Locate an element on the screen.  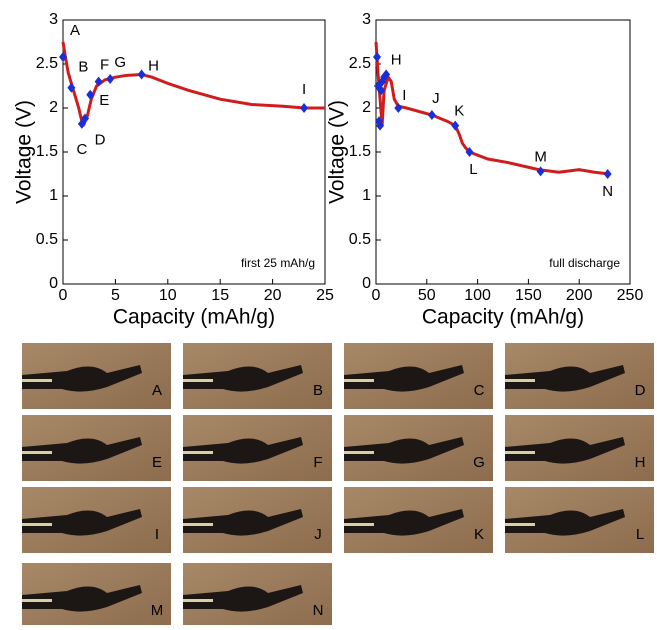
x-tick-label: 100 is located at coordinates (477, 295).